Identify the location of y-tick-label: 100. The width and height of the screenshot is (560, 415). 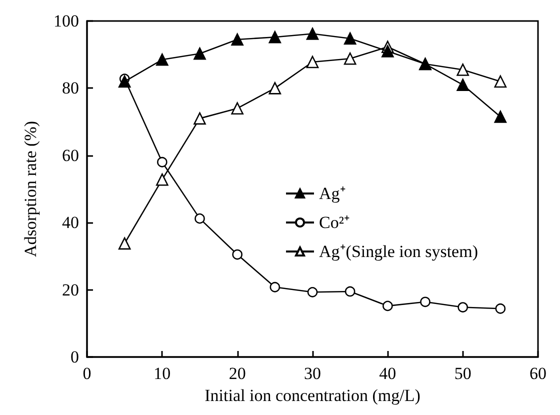
(66, 21).